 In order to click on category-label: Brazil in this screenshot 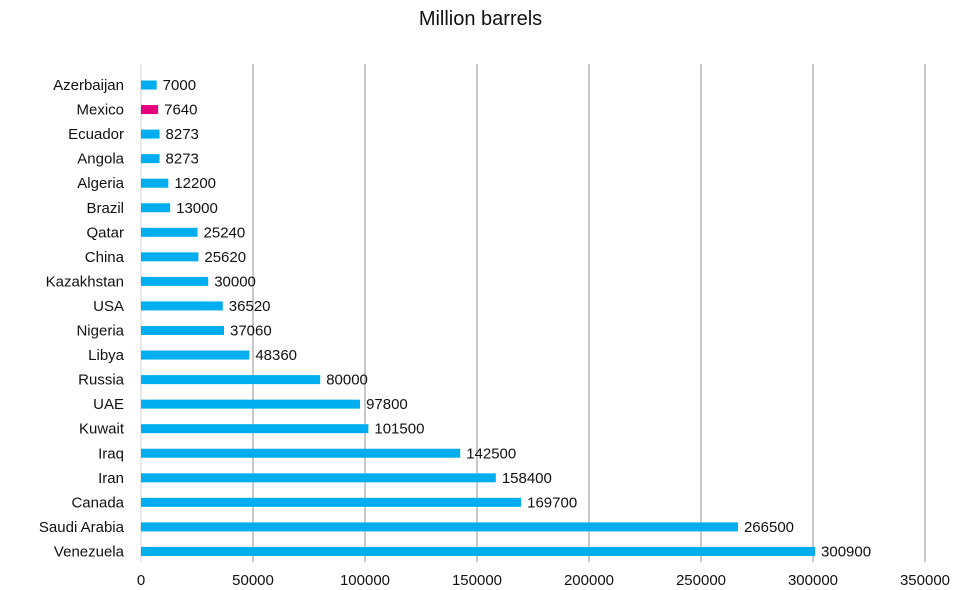, I will do `click(105, 208)`.